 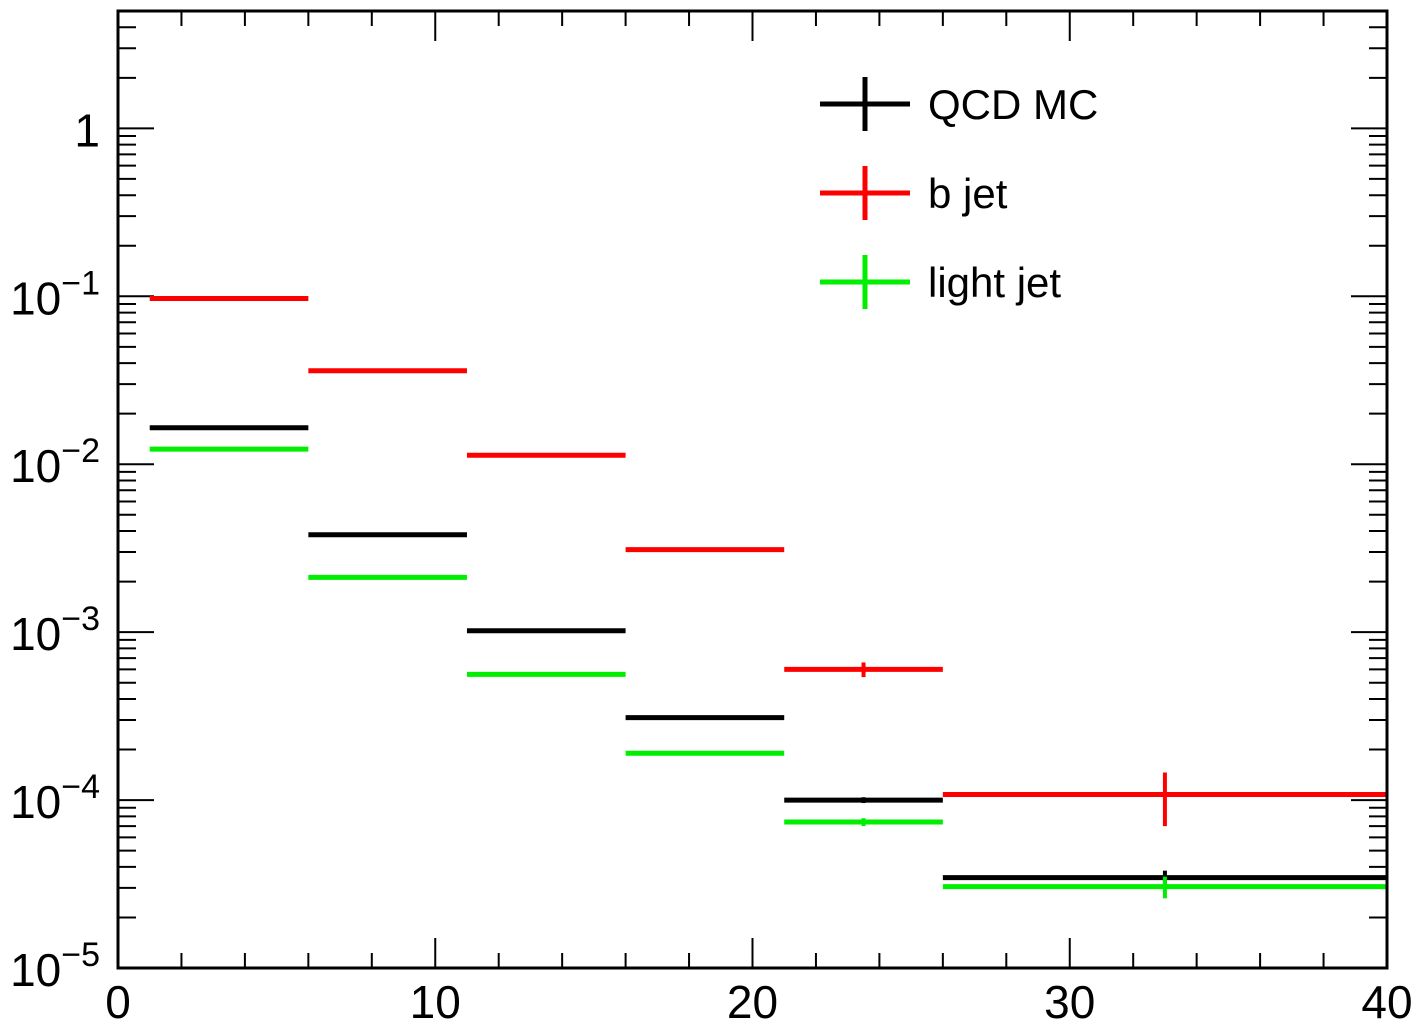 What do you see at coordinates (80, 619) in the screenshot?
I see `y-tick-exponent: −3` at bounding box center [80, 619].